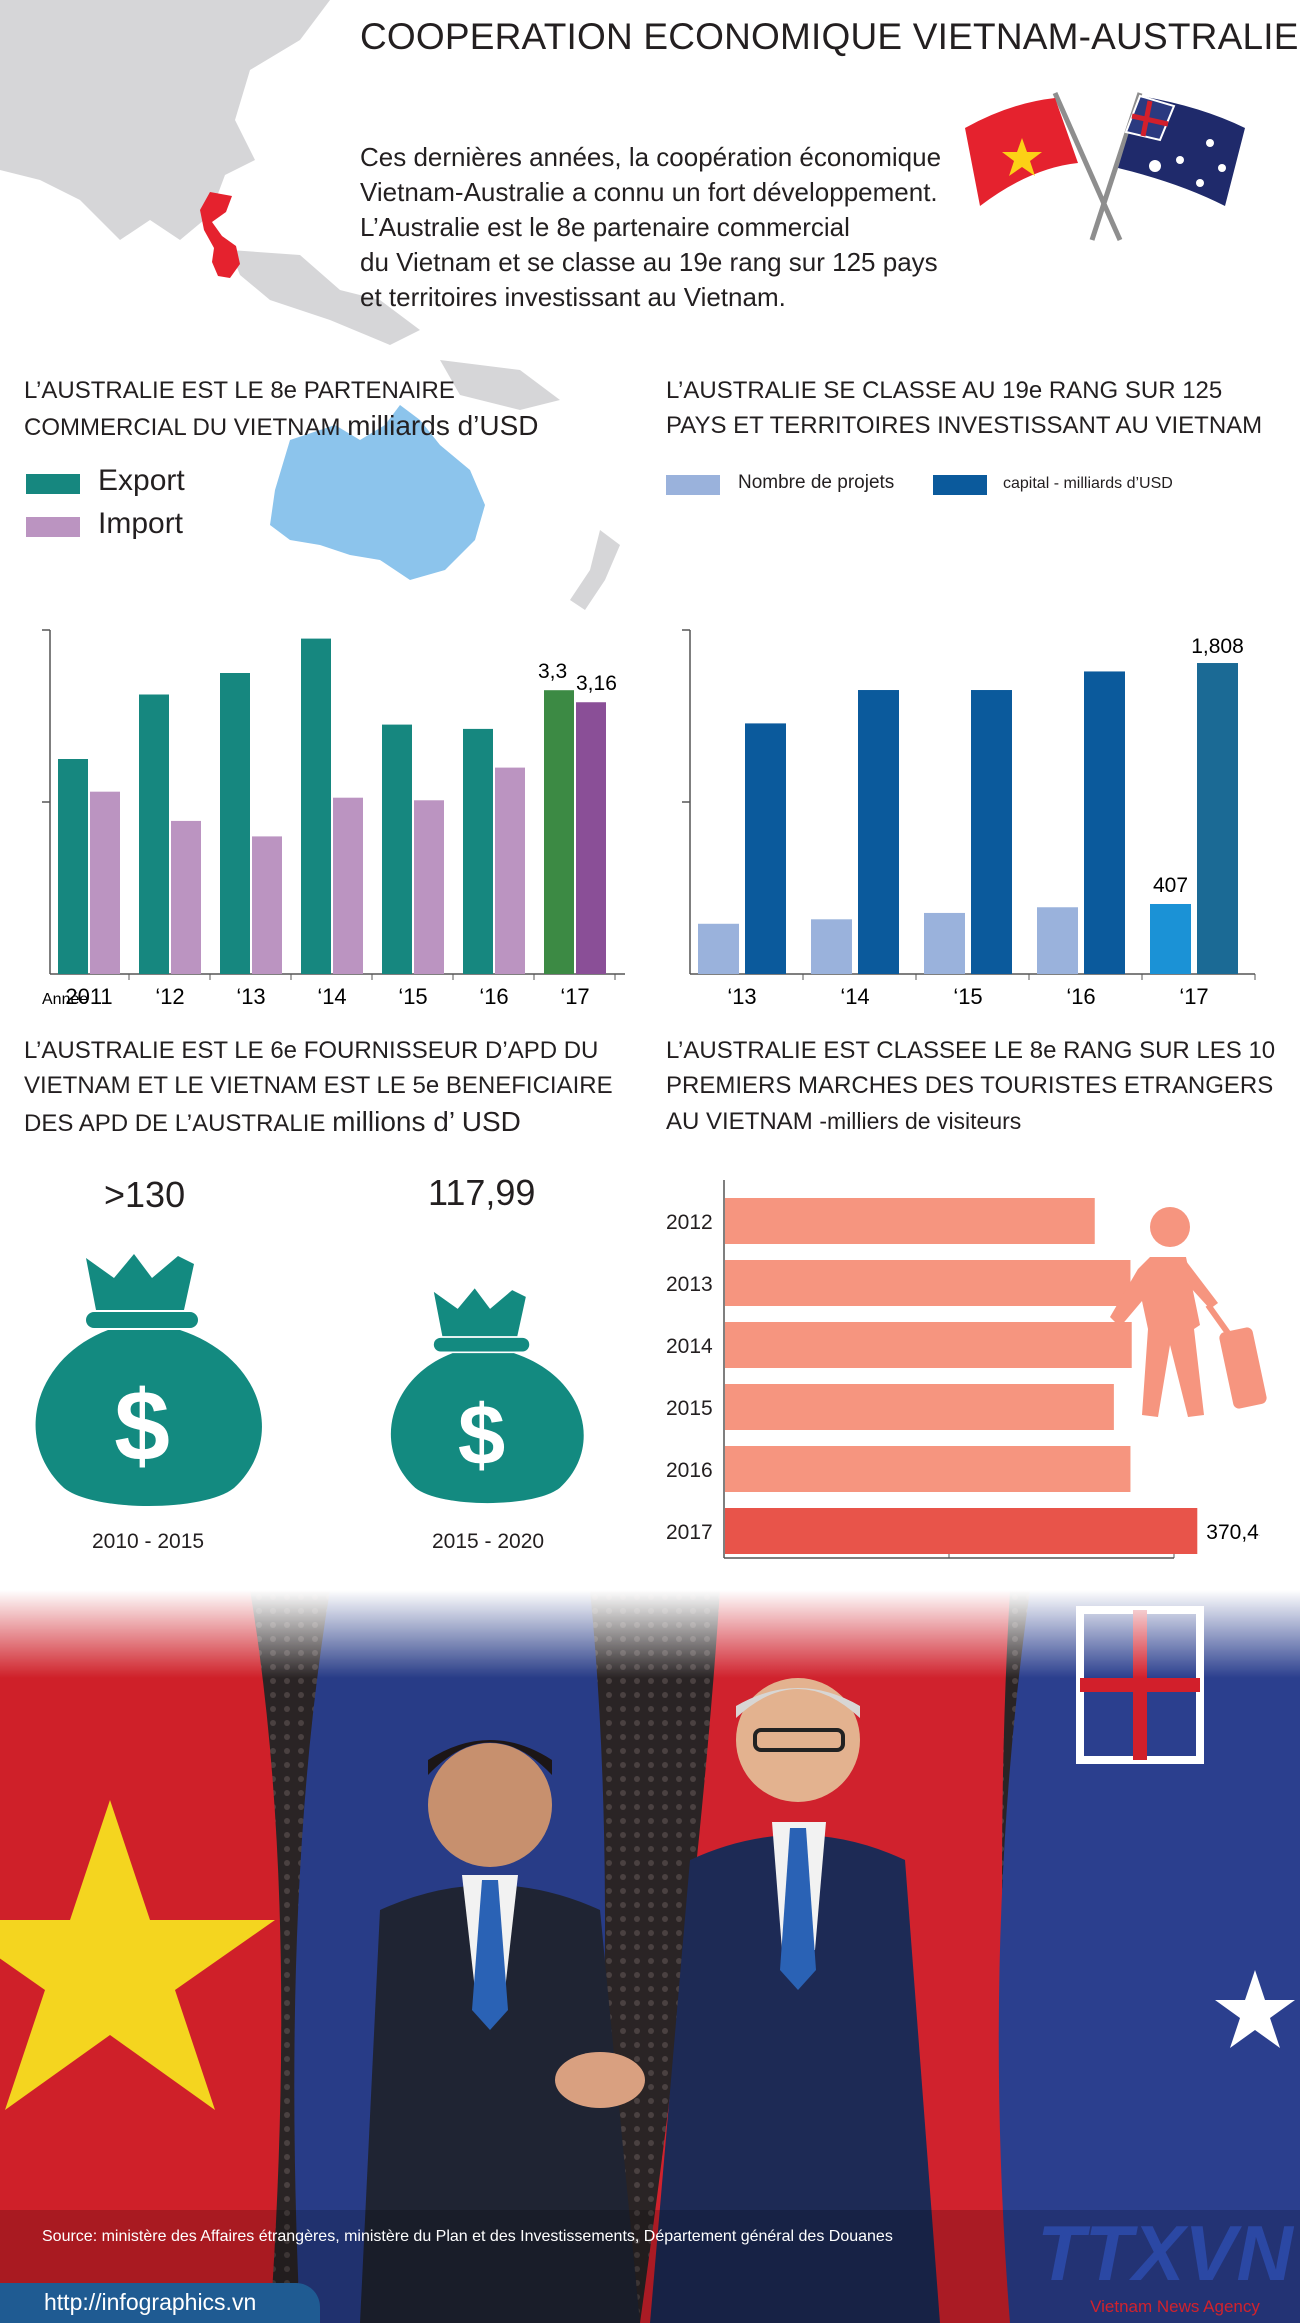  Describe the element at coordinates (689, 1346) in the screenshot. I see `y-tick-label: 2014` at that location.